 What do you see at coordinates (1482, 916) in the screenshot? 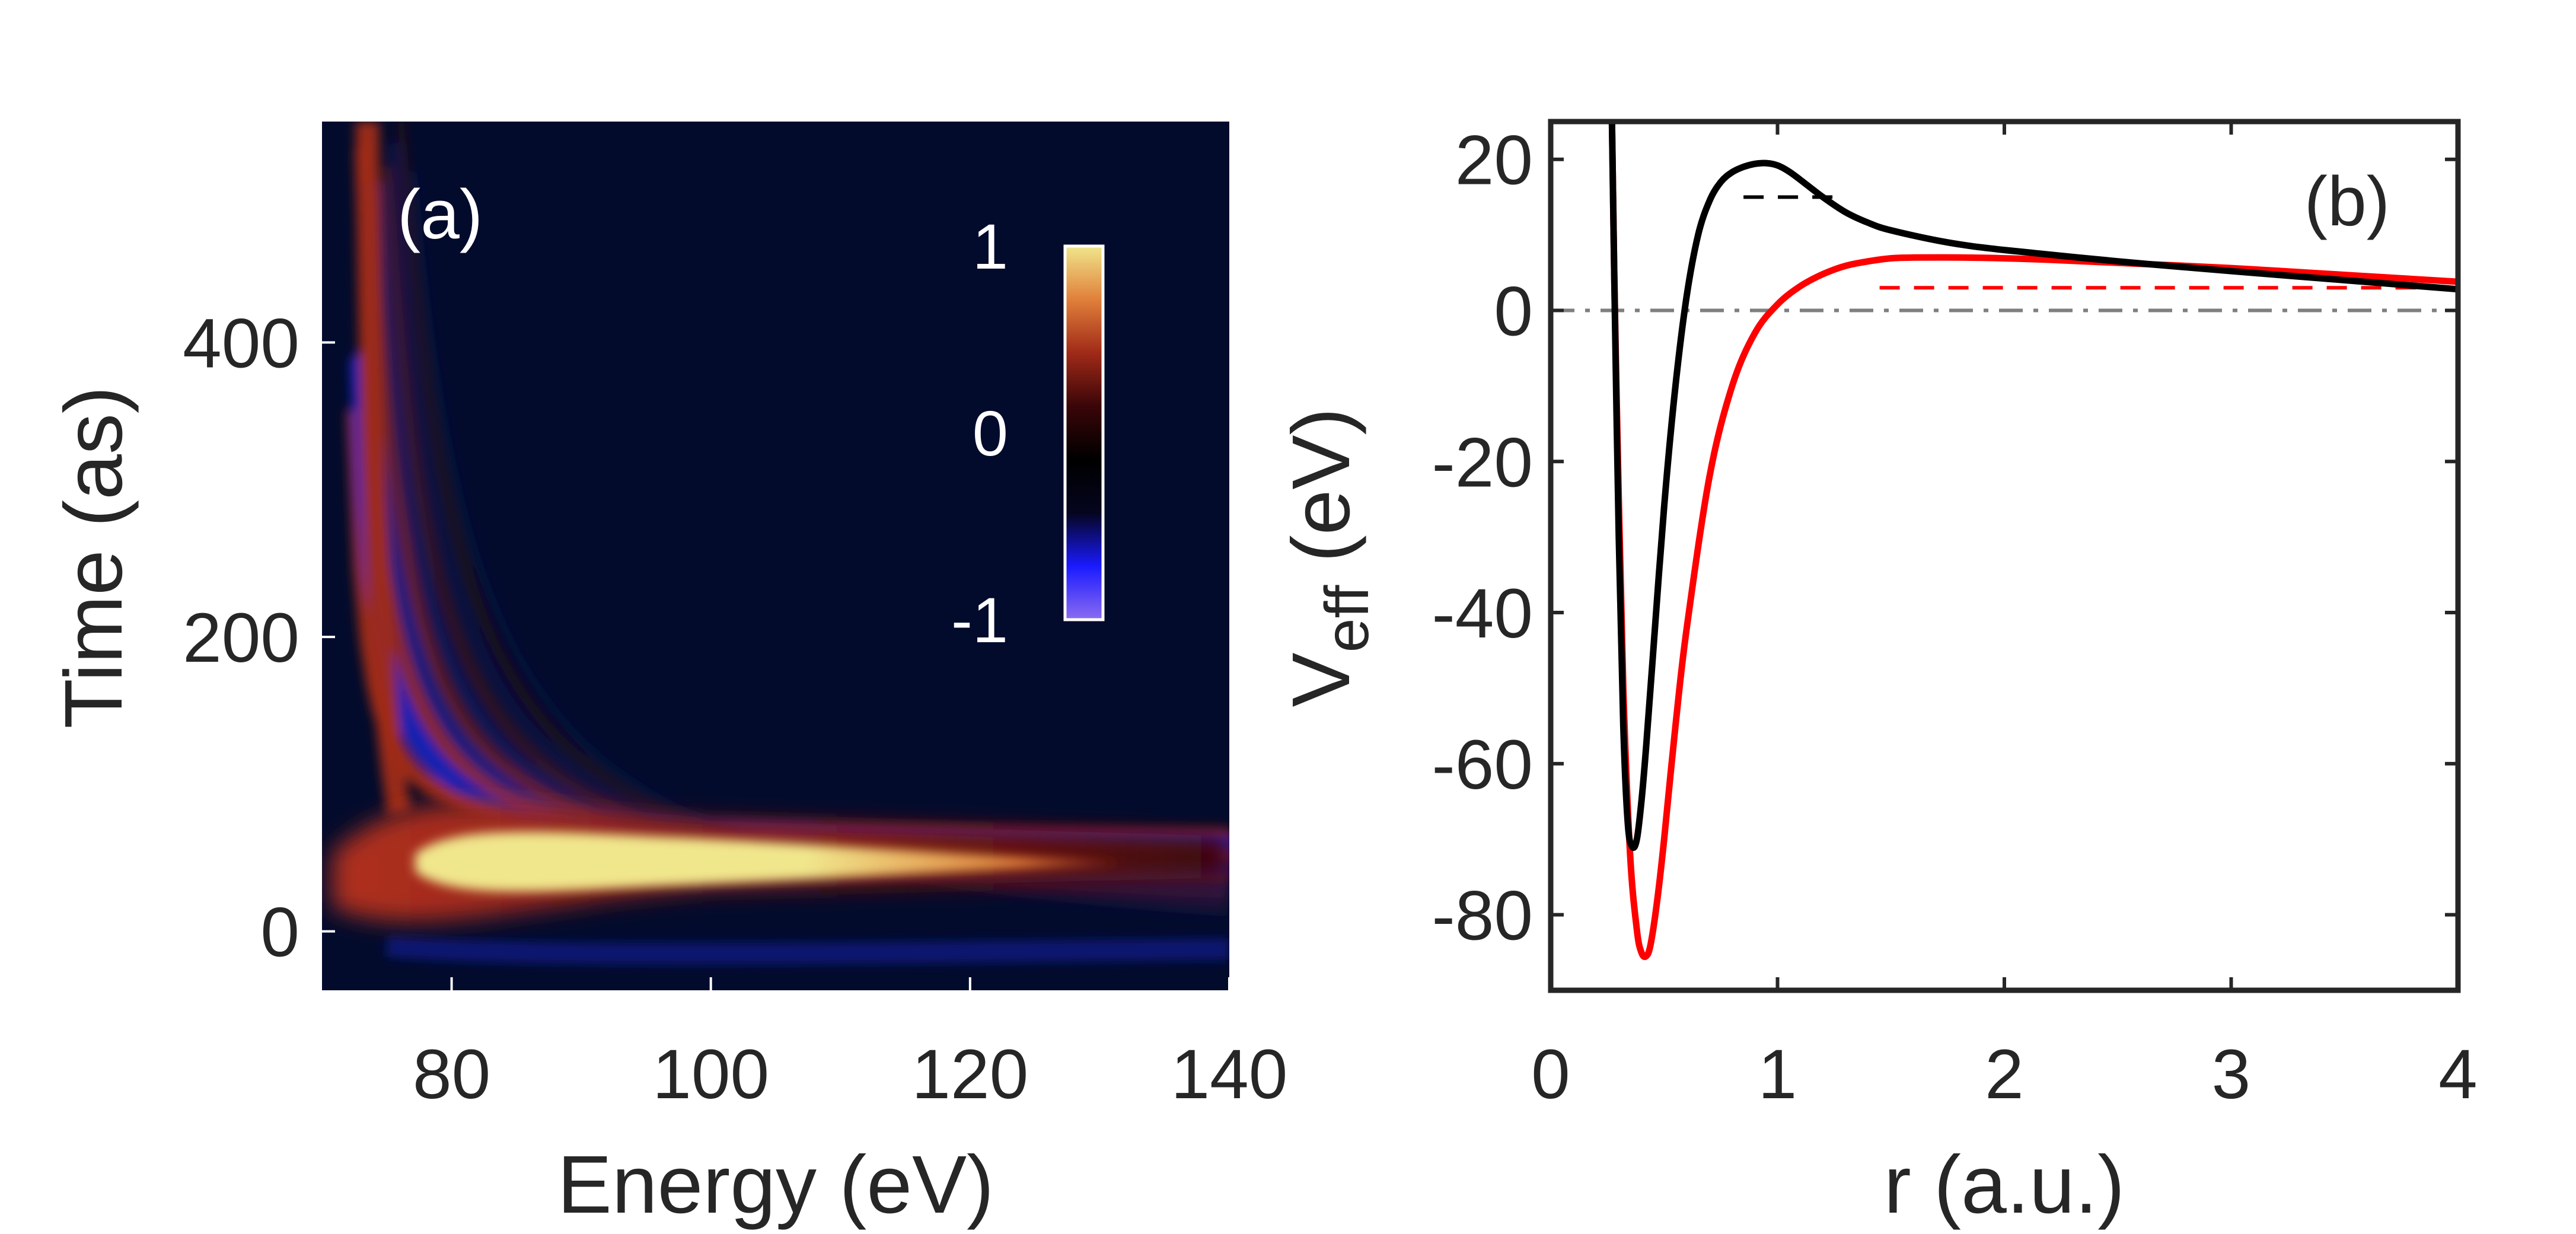
I see `y-tick-label: -80` at bounding box center [1482, 916].